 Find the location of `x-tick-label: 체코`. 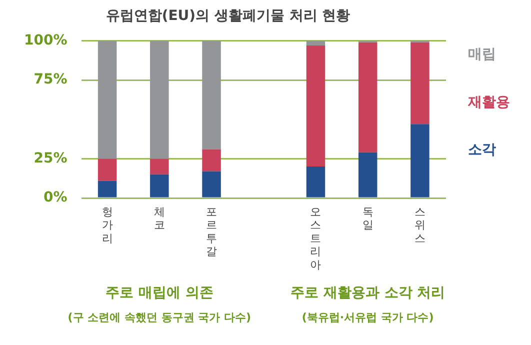

x-tick-label: 체코 is located at coordinates (159, 218).